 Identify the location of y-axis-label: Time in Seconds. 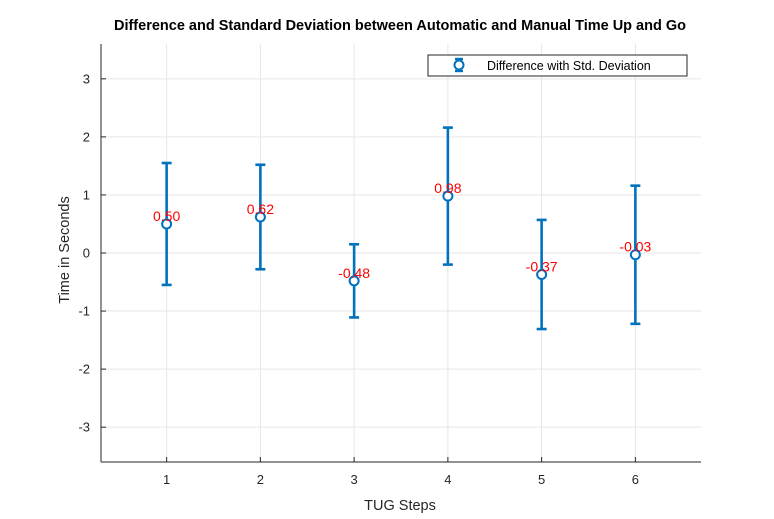
(65, 249).